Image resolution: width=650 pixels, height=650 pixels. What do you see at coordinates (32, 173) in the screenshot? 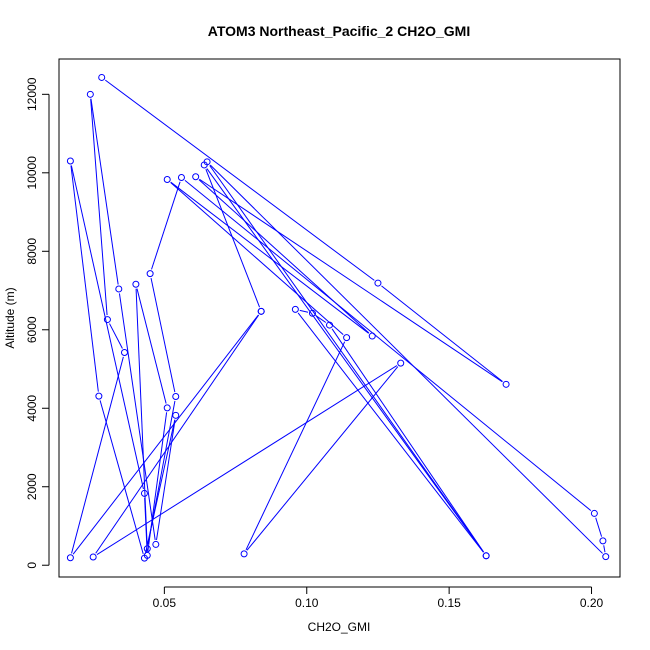
I see `y-tick-label: 10000` at bounding box center [32, 173].